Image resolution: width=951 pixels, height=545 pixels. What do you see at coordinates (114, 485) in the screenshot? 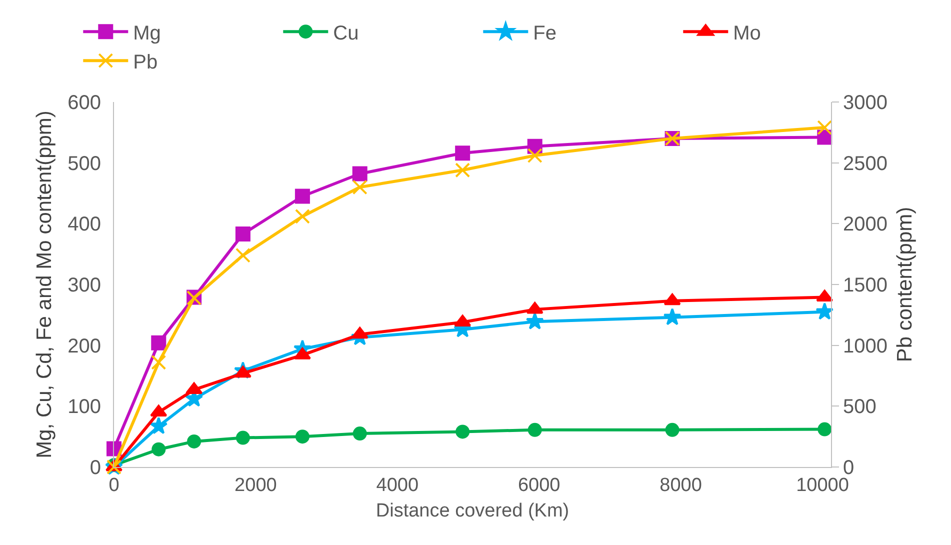
I see `x-tick-label: 0` at bounding box center [114, 485].